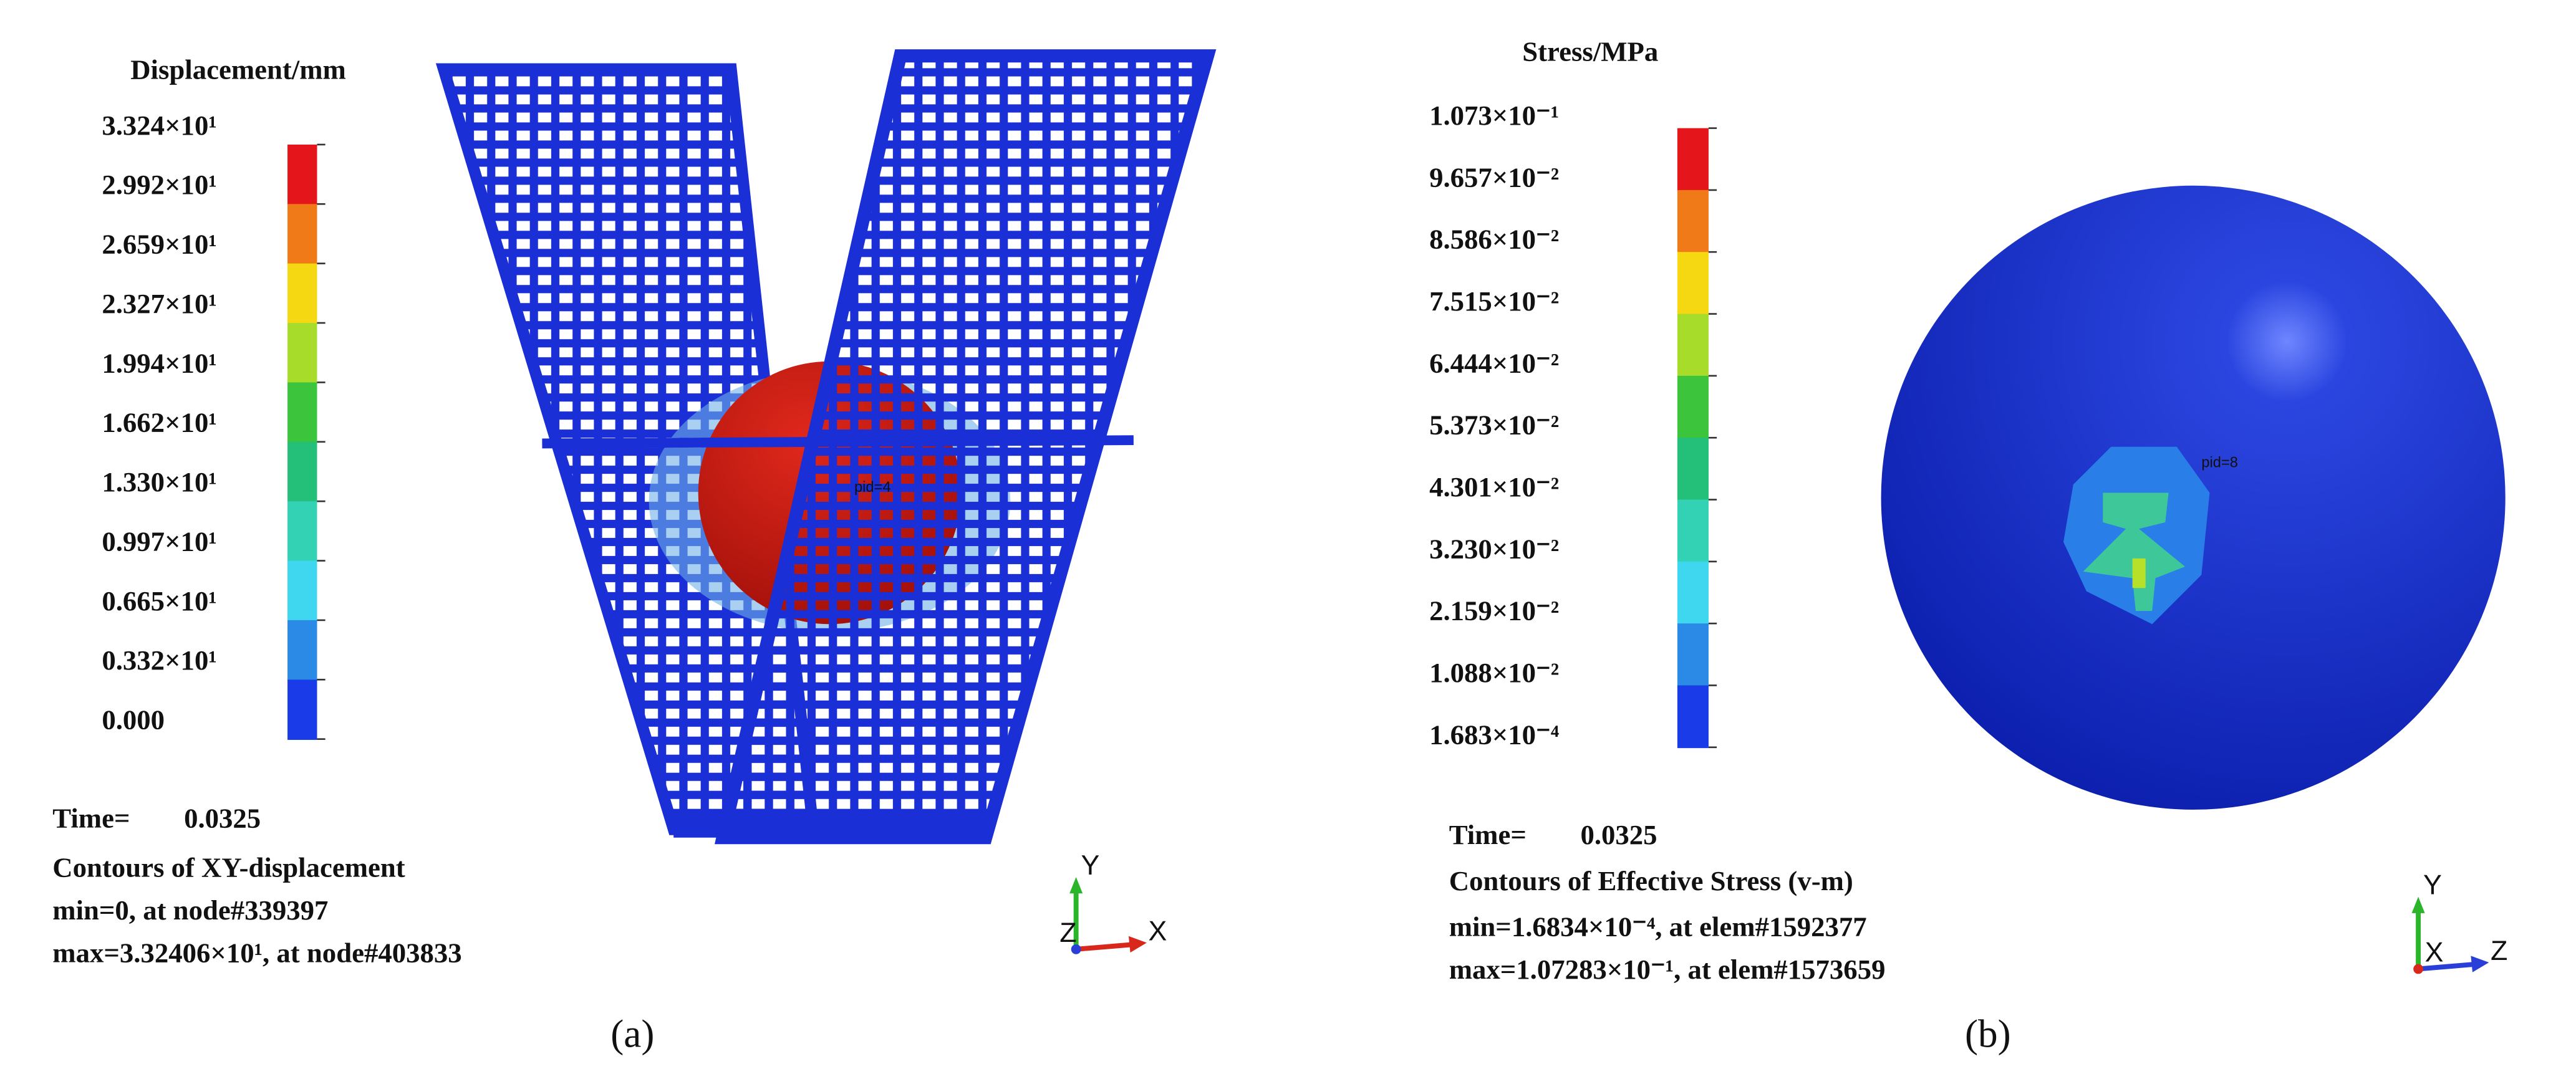 This screenshot has height=1084, width=2576. I want to click on legend-label: 7.515×10⁻², so click(1494, 301).